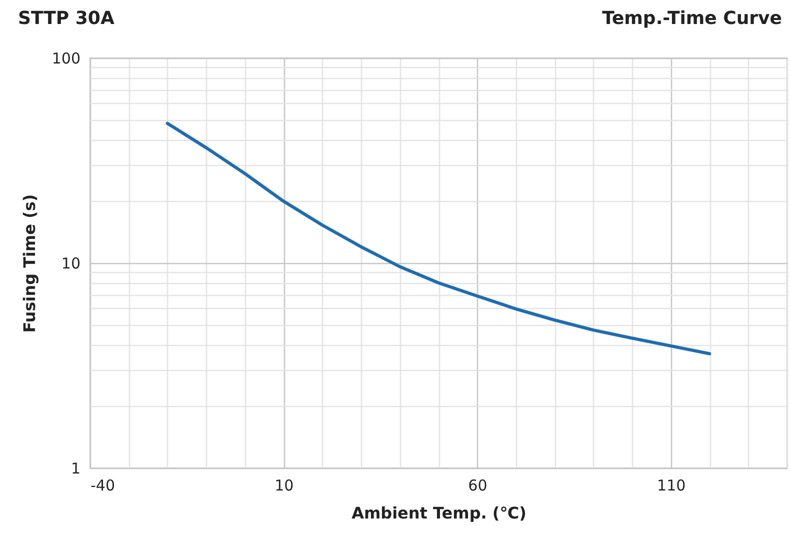 Image resolution: width=790 pixels, height=544 pixels. I want to click on x-axis-title: Ambient Temp. (℃), so click(439, 513).